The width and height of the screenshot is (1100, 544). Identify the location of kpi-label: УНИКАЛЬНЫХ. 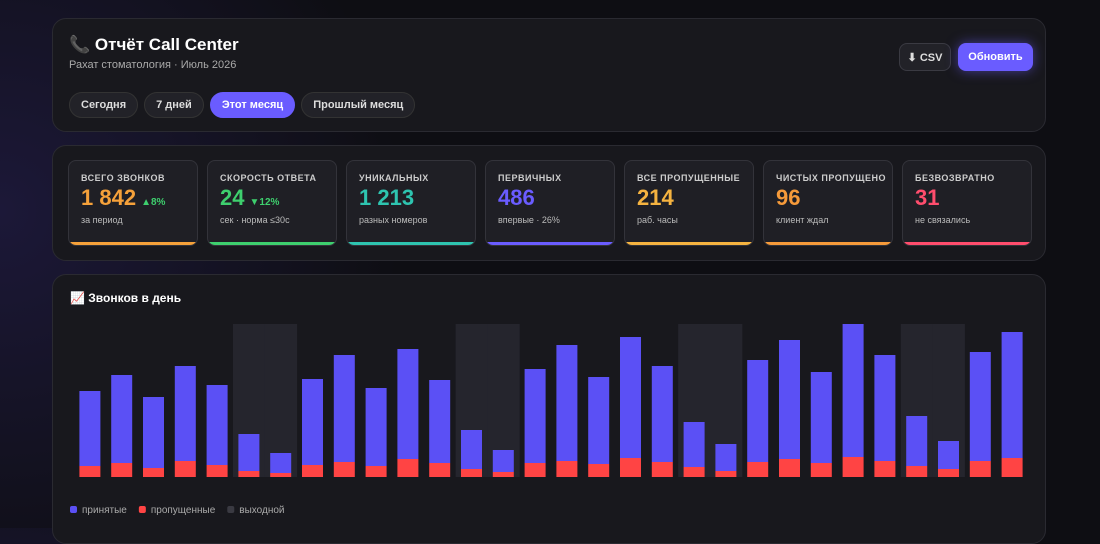
(394, 178).